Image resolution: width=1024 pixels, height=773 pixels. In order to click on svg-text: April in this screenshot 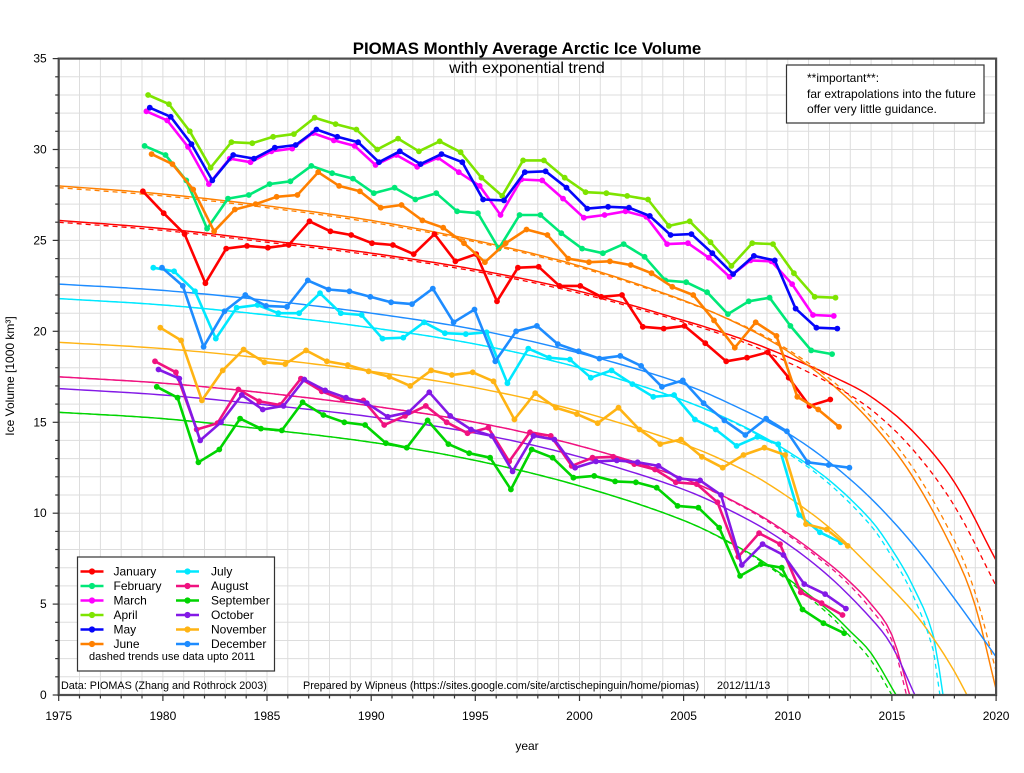, I will do `click(126, 615)`.